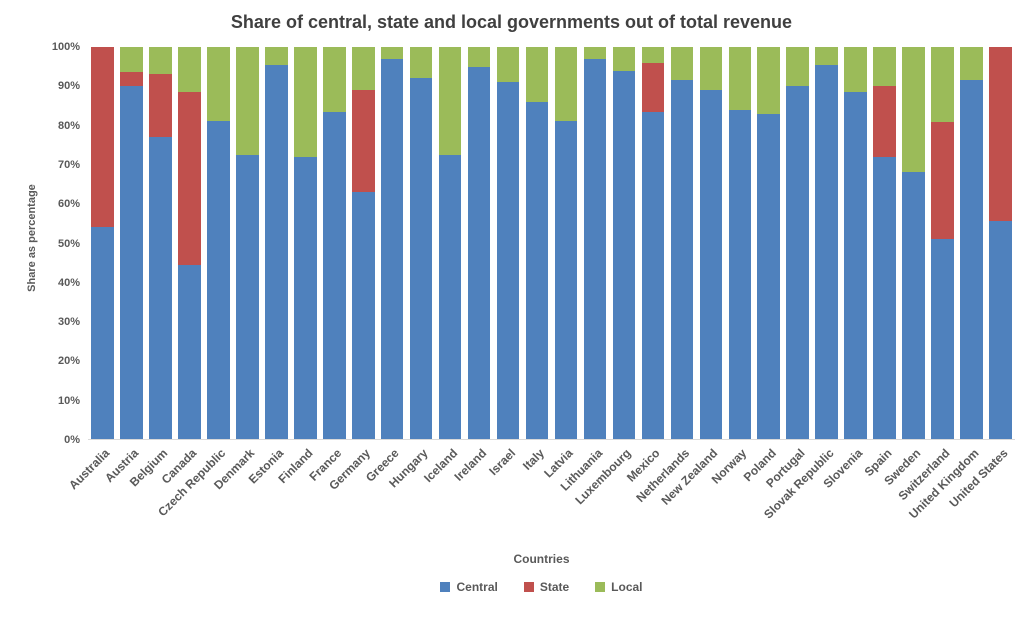 The width and height of the screenshot is (1023, 621). What do you see at coordinates (68, 164) in the screenshot?
I see `y-tick-70-: 70%` at bounding box center [68, 164].